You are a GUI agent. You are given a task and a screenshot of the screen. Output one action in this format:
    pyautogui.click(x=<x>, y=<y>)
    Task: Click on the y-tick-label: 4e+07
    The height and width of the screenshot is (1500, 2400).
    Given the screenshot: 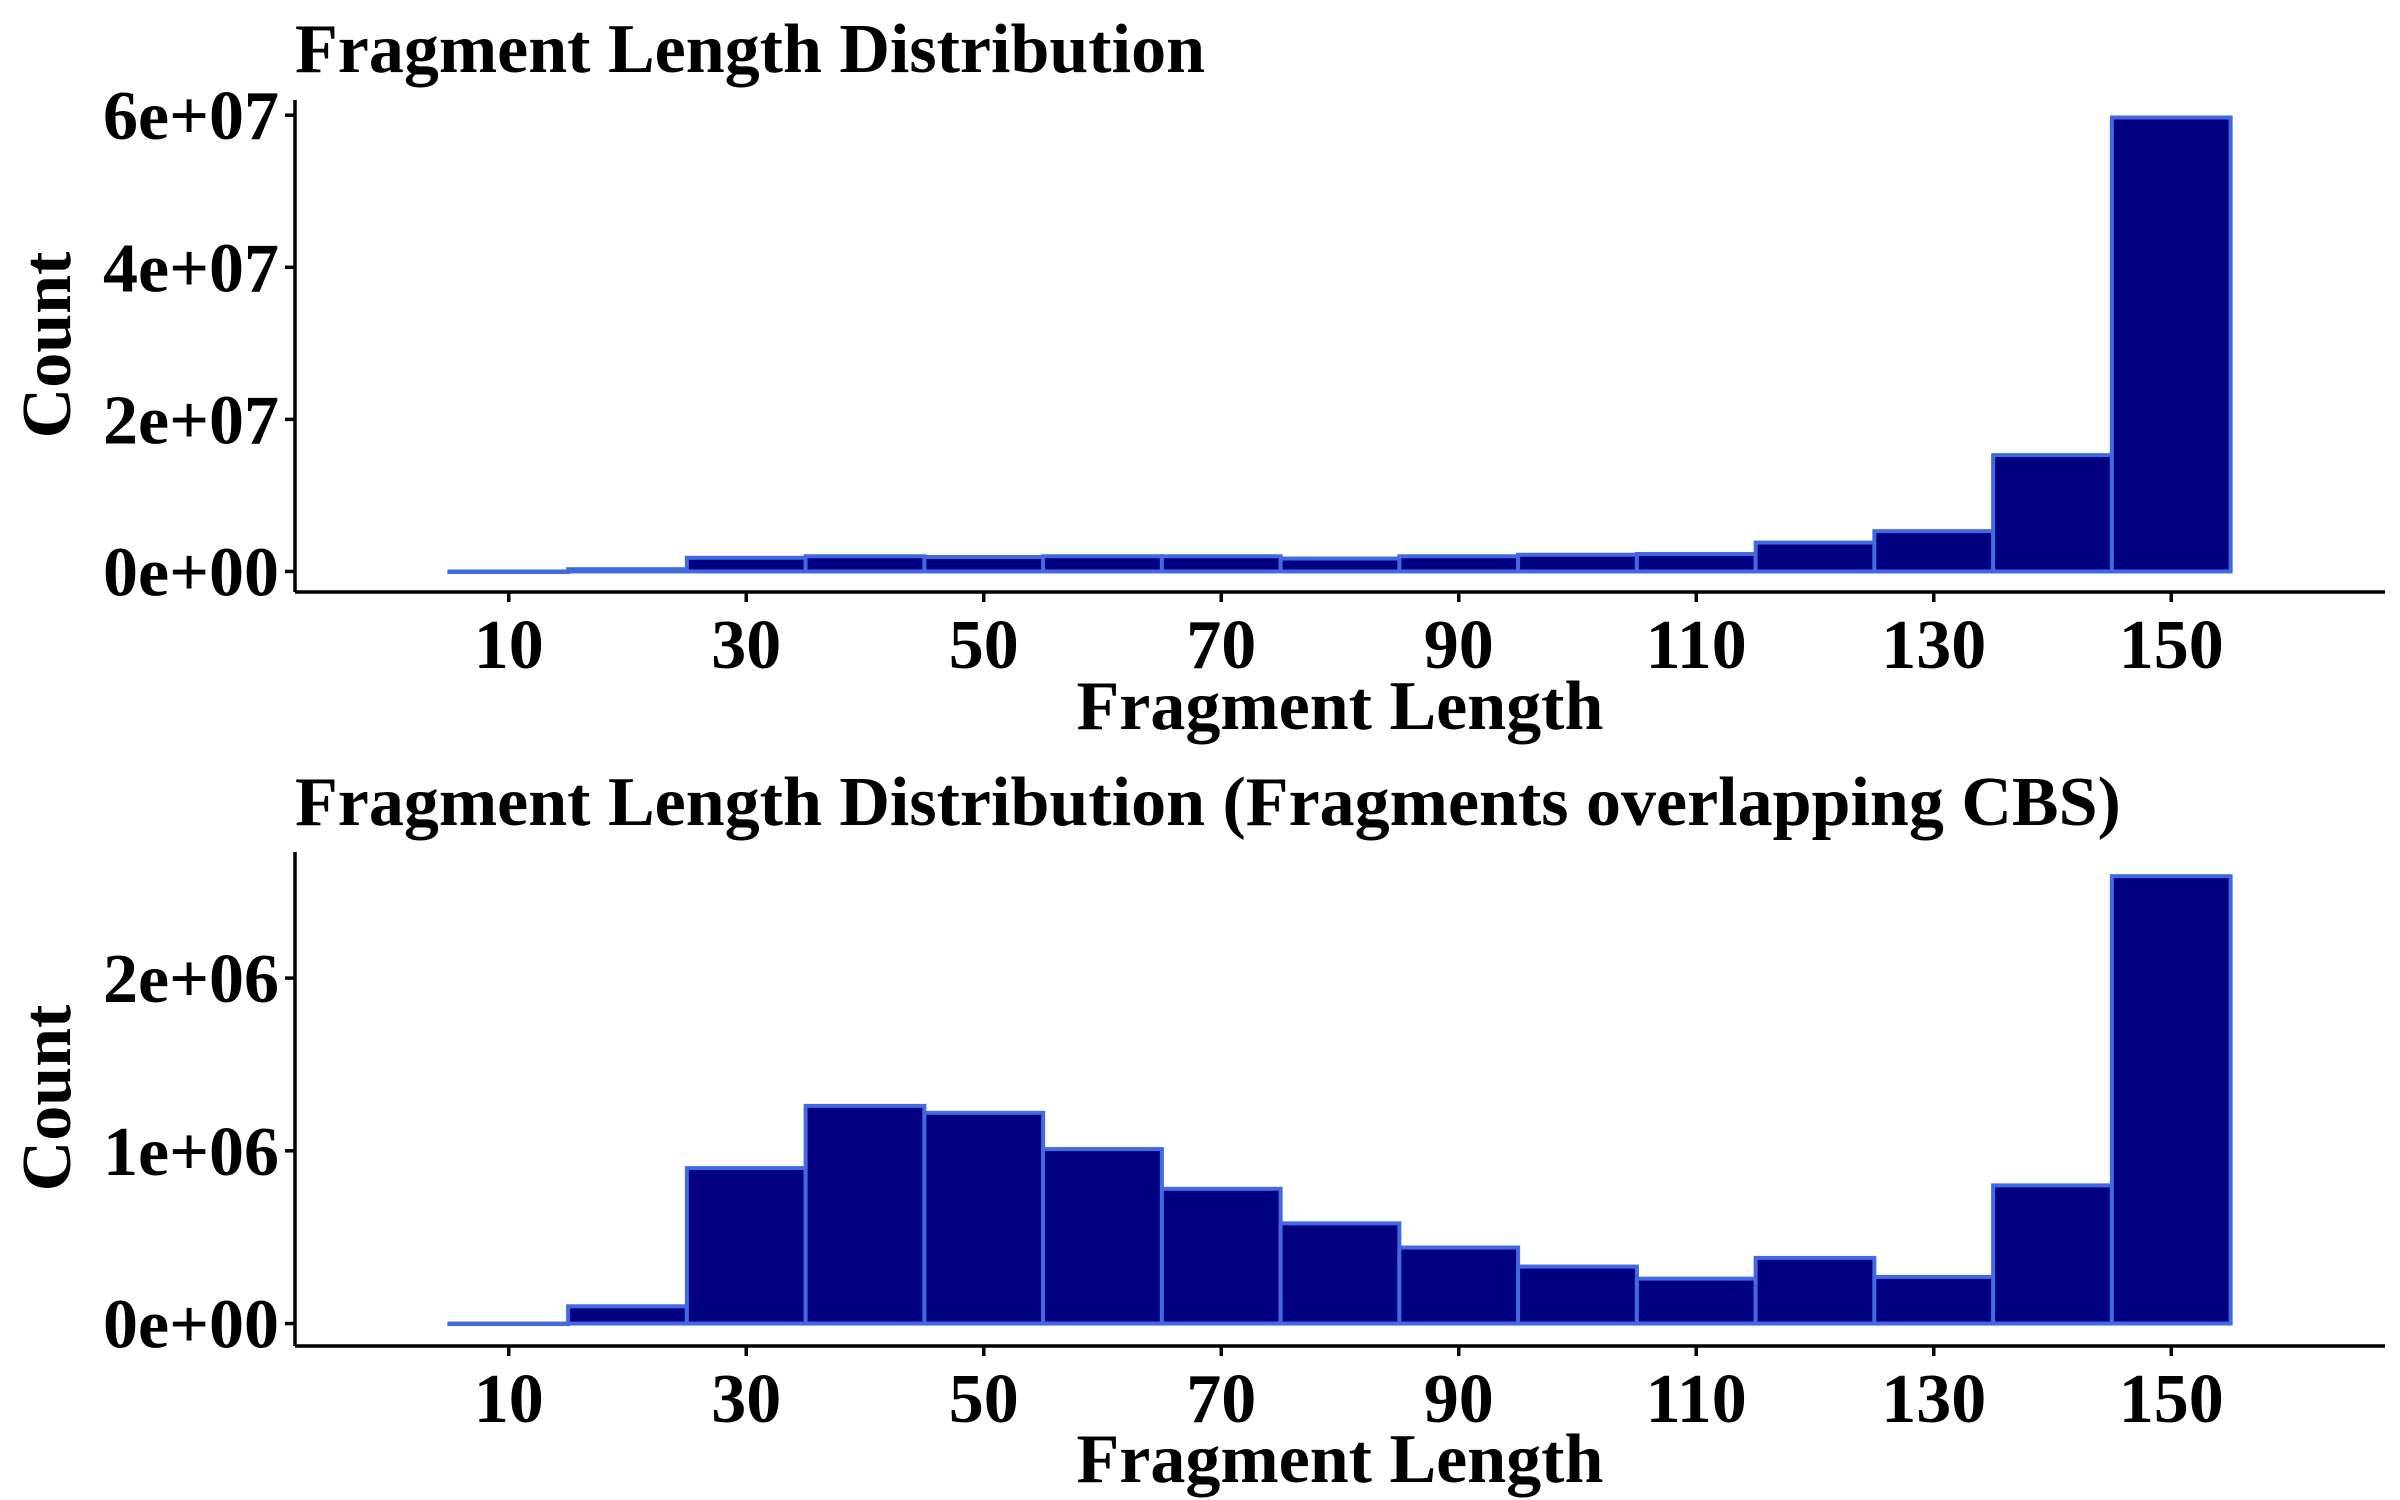 What is the action you would take?
    pyautogui.click(x=191, y=268)
    